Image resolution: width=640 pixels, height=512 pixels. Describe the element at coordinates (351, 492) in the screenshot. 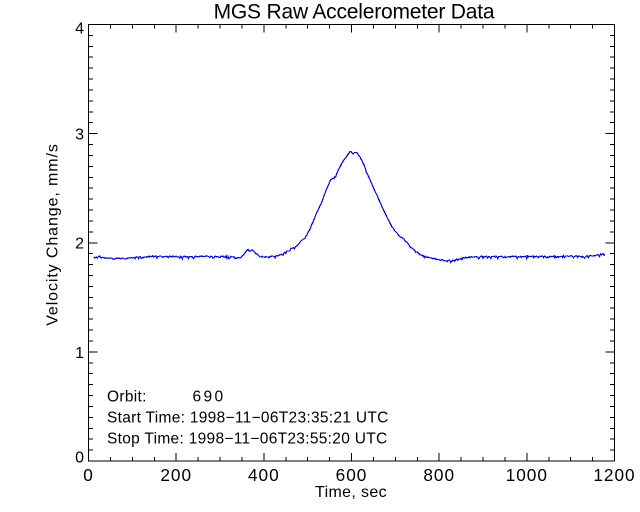

I see `svg-text: Time, sec` at that location.